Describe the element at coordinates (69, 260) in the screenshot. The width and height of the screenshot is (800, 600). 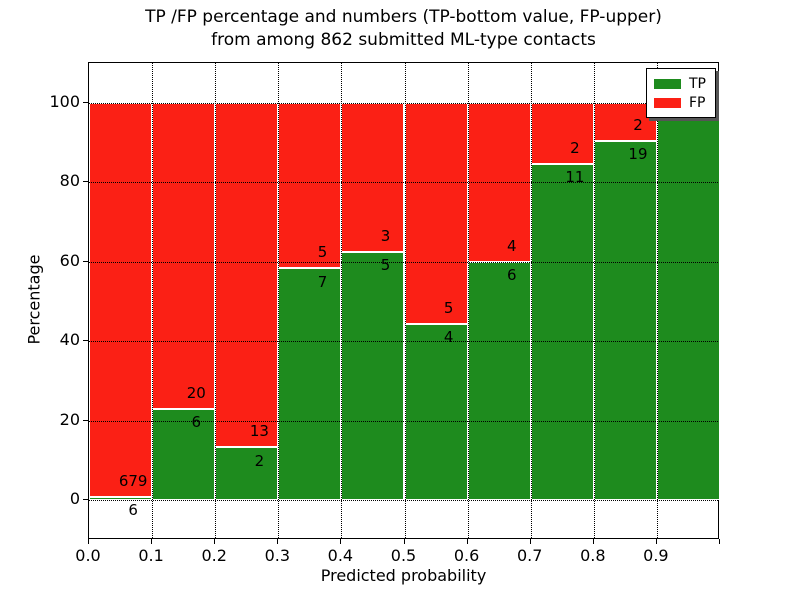
I see `y-tick-label: 60` at that location.